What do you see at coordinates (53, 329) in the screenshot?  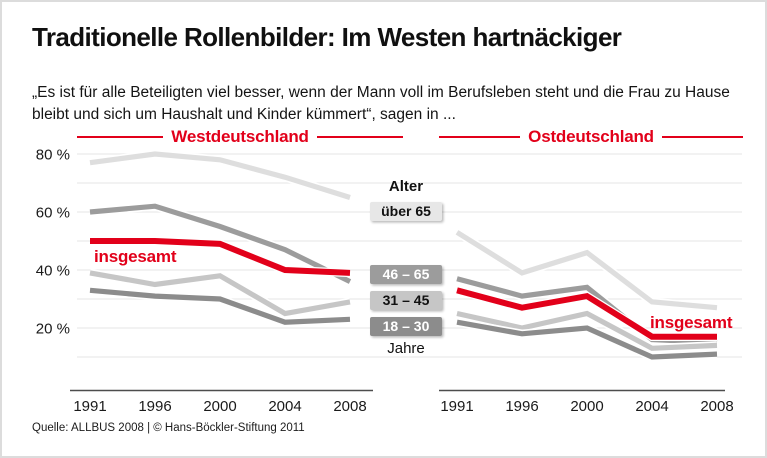 I see `svg-text: 20 %` at bounding box center [53, 329].